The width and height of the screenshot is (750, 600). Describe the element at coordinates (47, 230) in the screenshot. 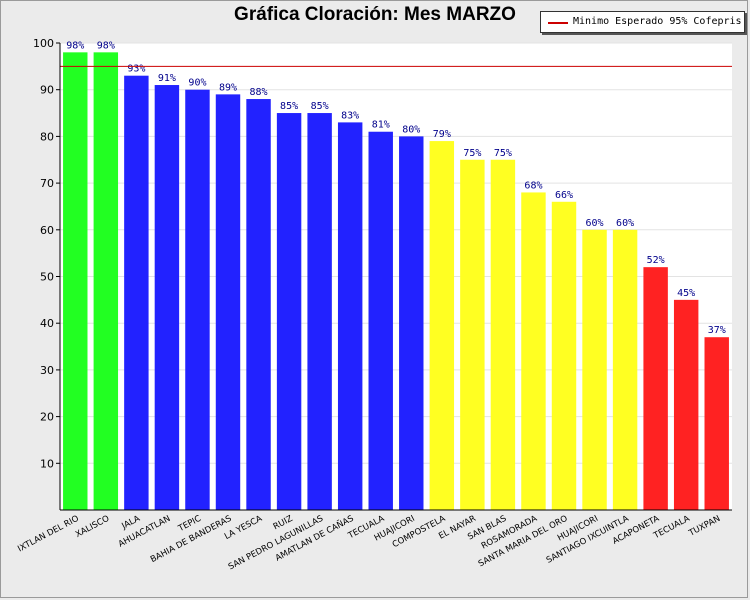

I see `y-tick-label: 60` at that location.